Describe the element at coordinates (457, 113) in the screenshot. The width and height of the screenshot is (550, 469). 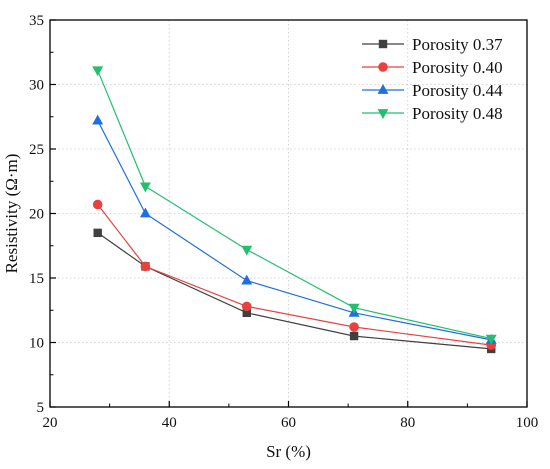
I see `legend-label: Porosity 0.48` at that location.